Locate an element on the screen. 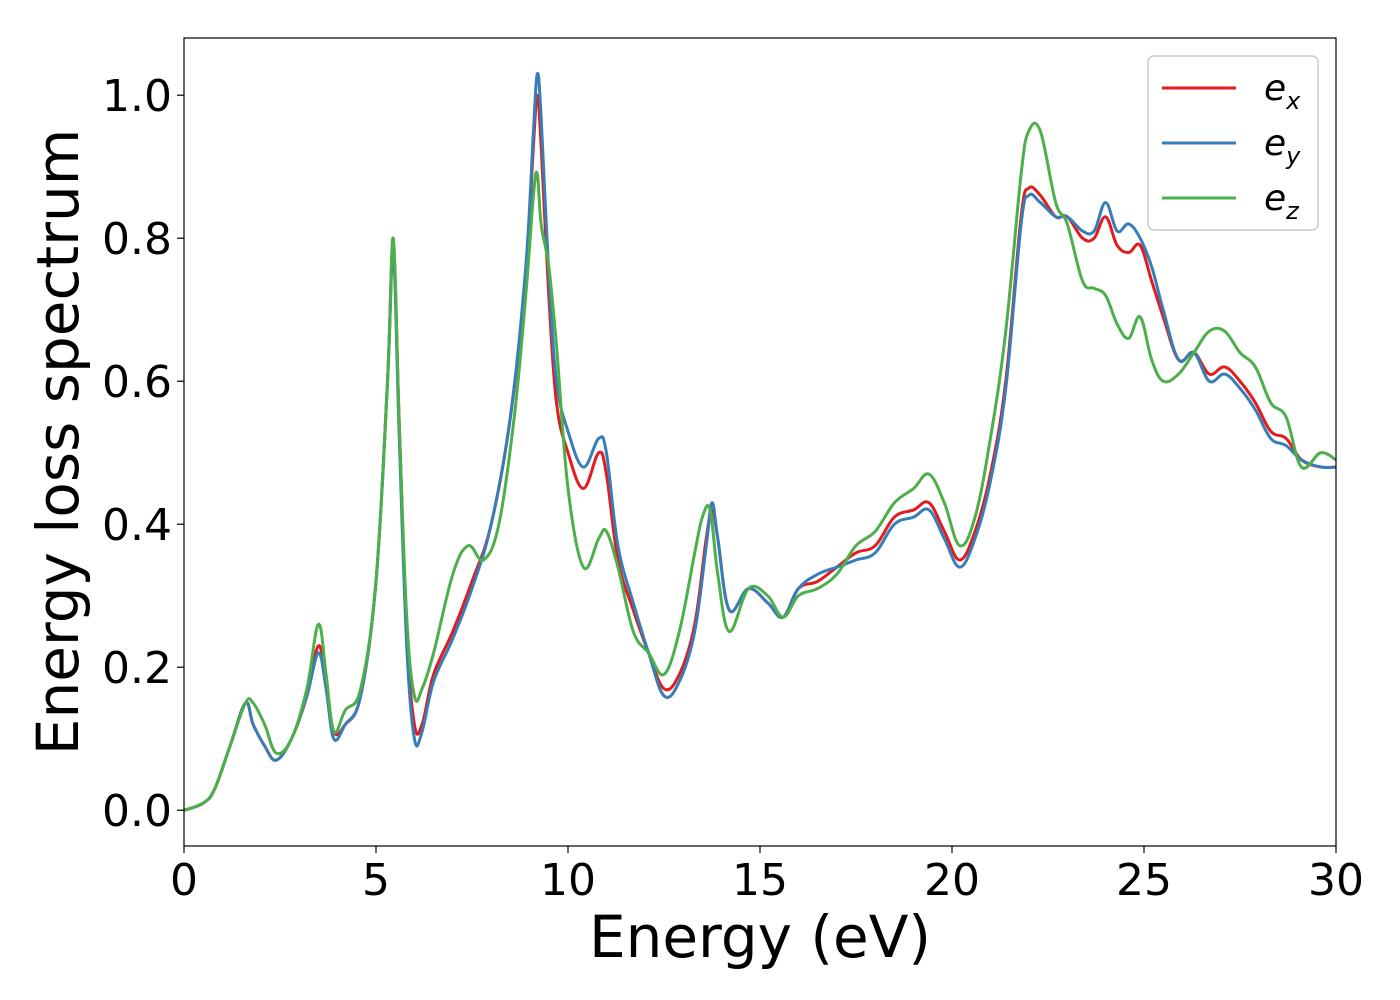 This screenshot has width=1400, height=1000. x-tick-label: 0 is located at coordinates (184, 880).